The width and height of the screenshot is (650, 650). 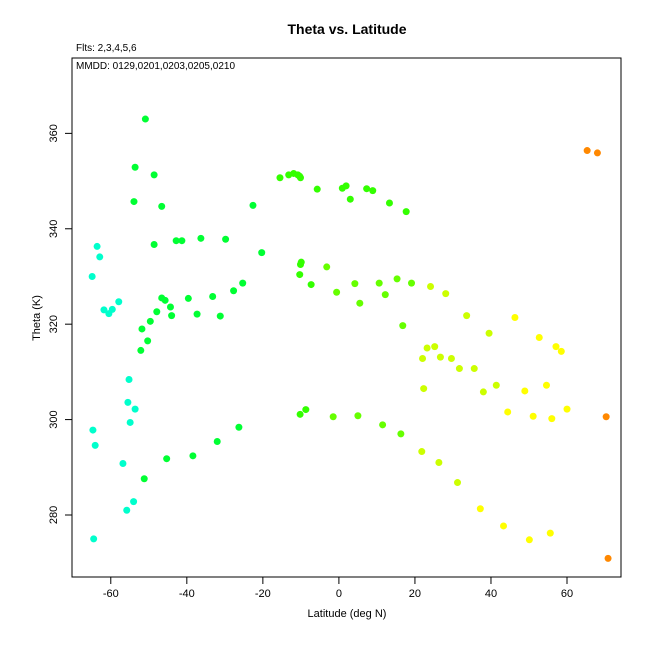 What do you see at coordinates (415, 594) in the screenshot?
I see `x-tick-label: 20` at bounding box center [415, 594].